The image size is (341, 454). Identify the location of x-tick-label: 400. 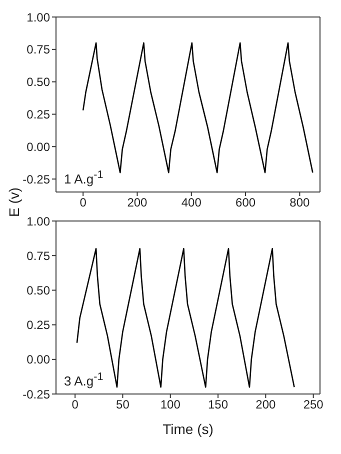
(191, 203).